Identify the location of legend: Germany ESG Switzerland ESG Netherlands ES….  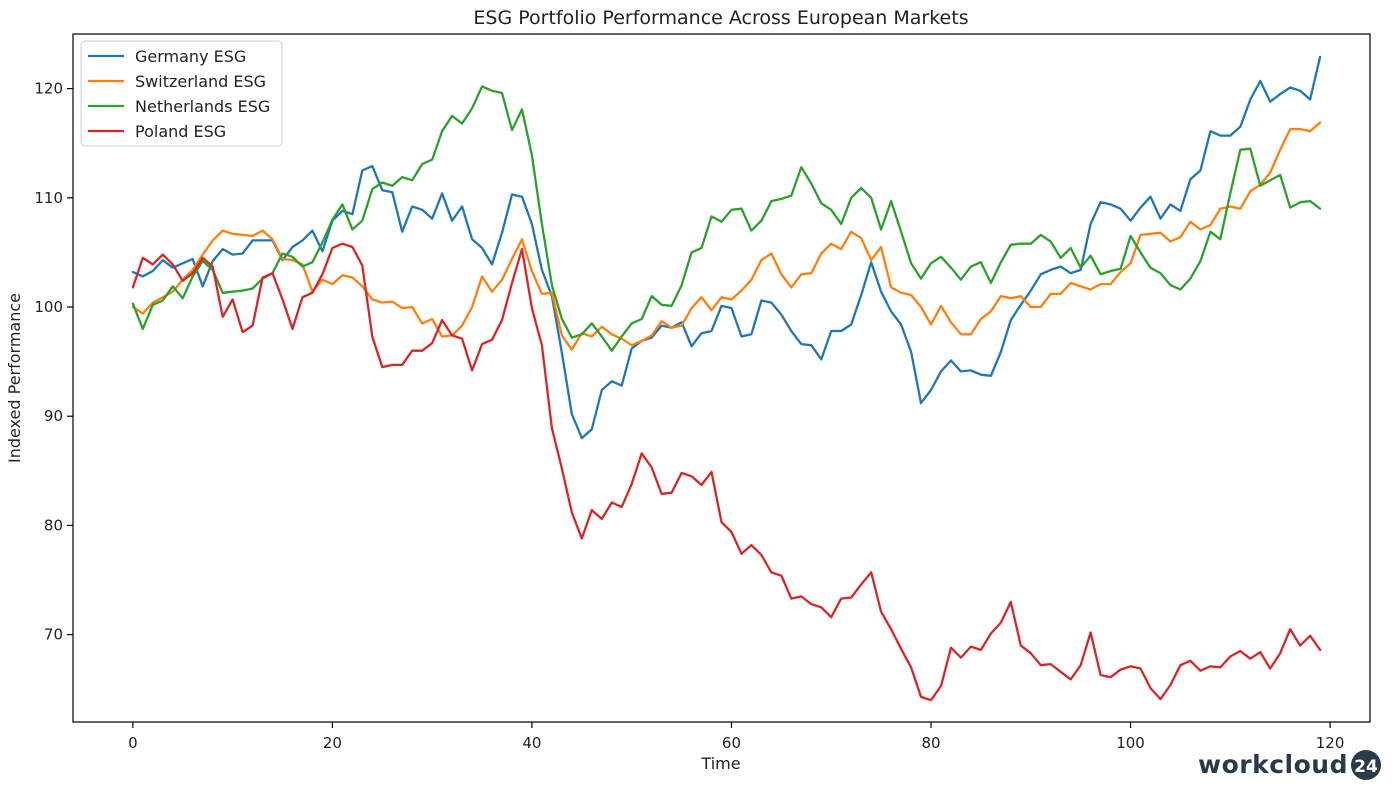
(181, 93).